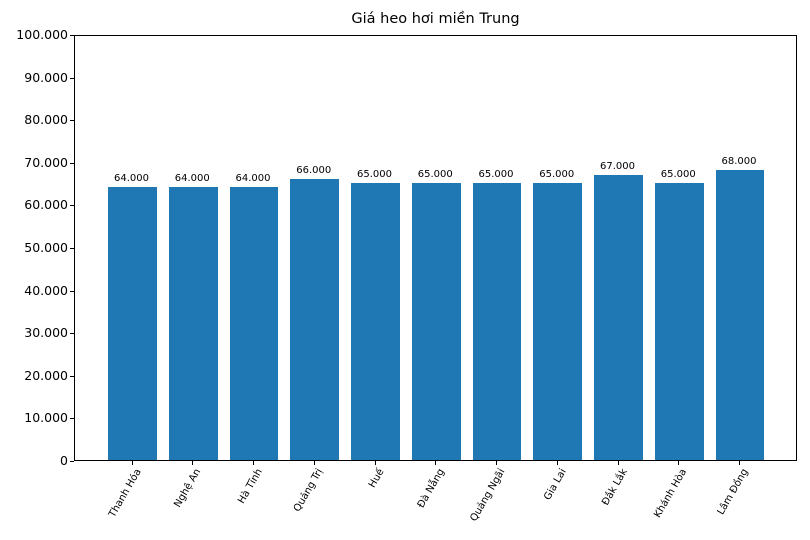 The height and width of the screenshot is (540, 810). What do you see at coordinates (376, 478) in the screenshot?
I see `x-tick-label: Huế` at bounding box center [376, 478].